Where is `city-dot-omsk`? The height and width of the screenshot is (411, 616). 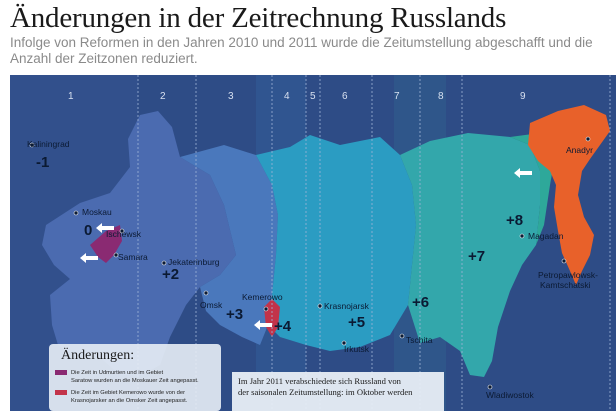
city-dot-omsk is located at coordinates (206, 293).